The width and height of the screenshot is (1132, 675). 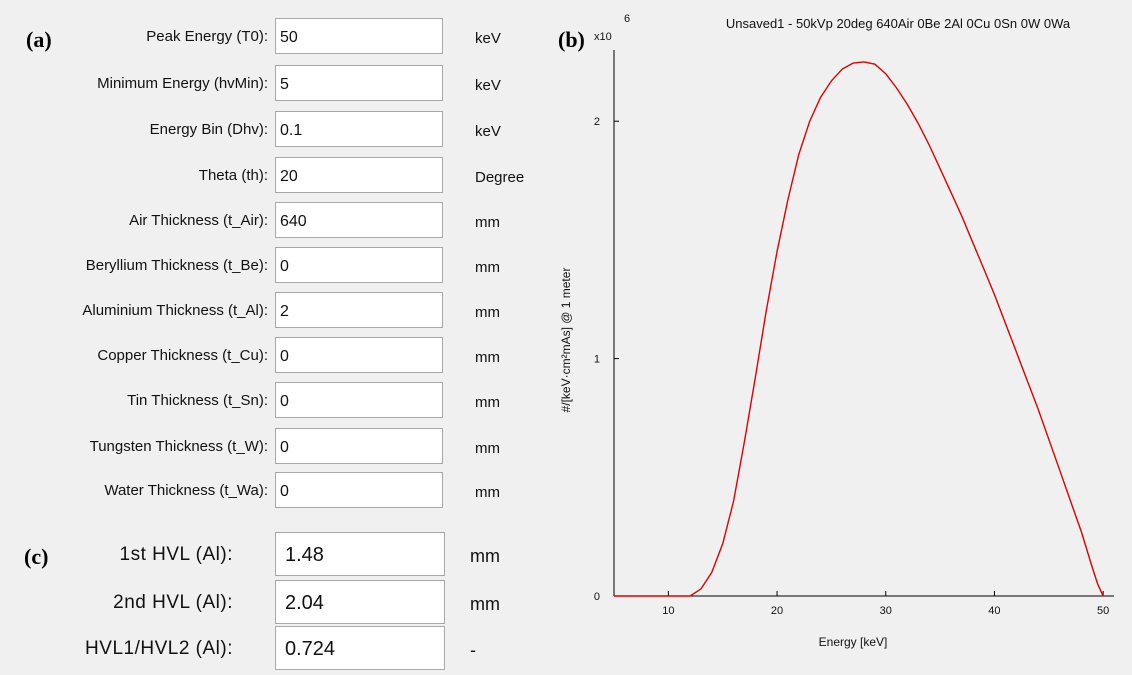 What do you see at coordinates (274, 649) in the screenshot?
I see `hvl-row: HVL1/HVL2 (Al): -` at bounding box center [274, 649].